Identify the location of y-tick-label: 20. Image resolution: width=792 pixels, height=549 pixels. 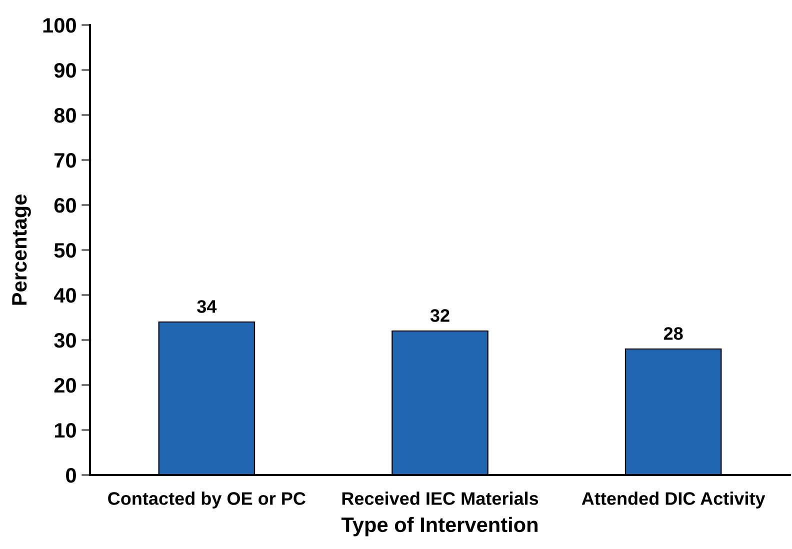
(65, 385).